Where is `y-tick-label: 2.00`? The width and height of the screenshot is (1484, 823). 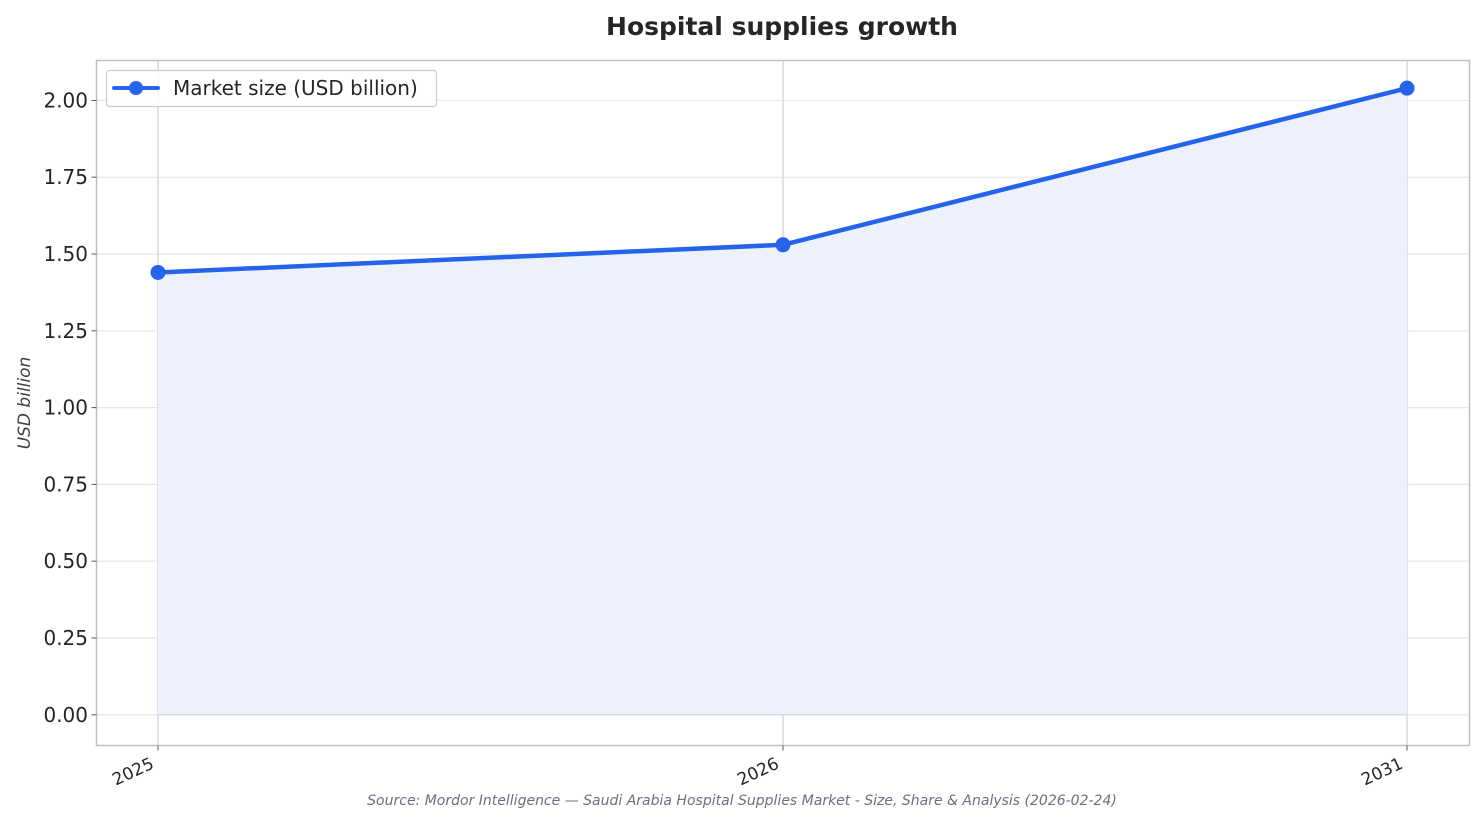
y-tick-label: 2.00 is located at coordinates (65, 100).